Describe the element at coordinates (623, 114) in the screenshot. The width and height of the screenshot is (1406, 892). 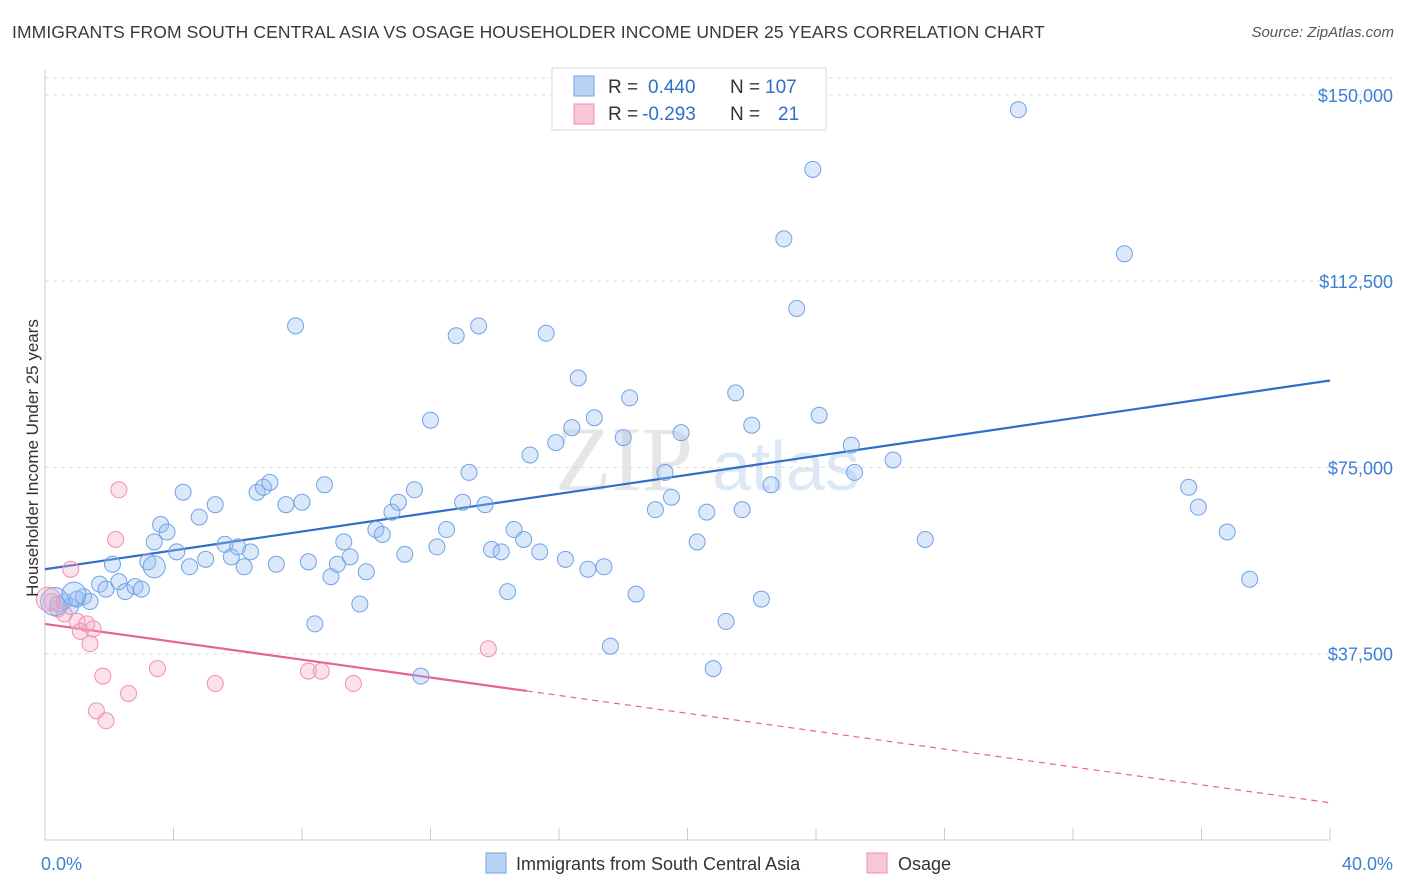
I see `legend-r-label-2: R =` at that location.